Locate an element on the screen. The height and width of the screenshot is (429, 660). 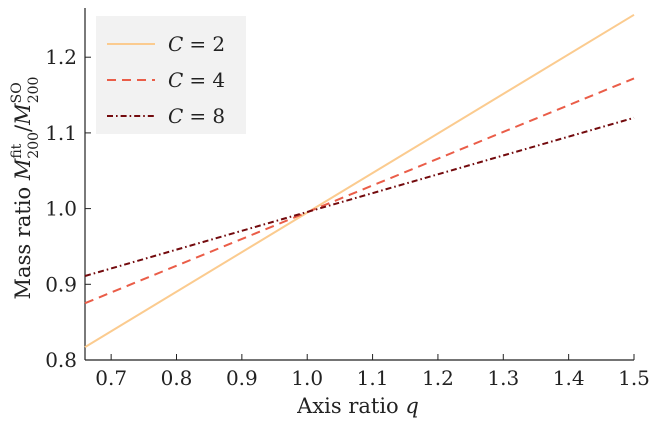
legend-label-3: C = 8 is located at coordinates (196, 116).